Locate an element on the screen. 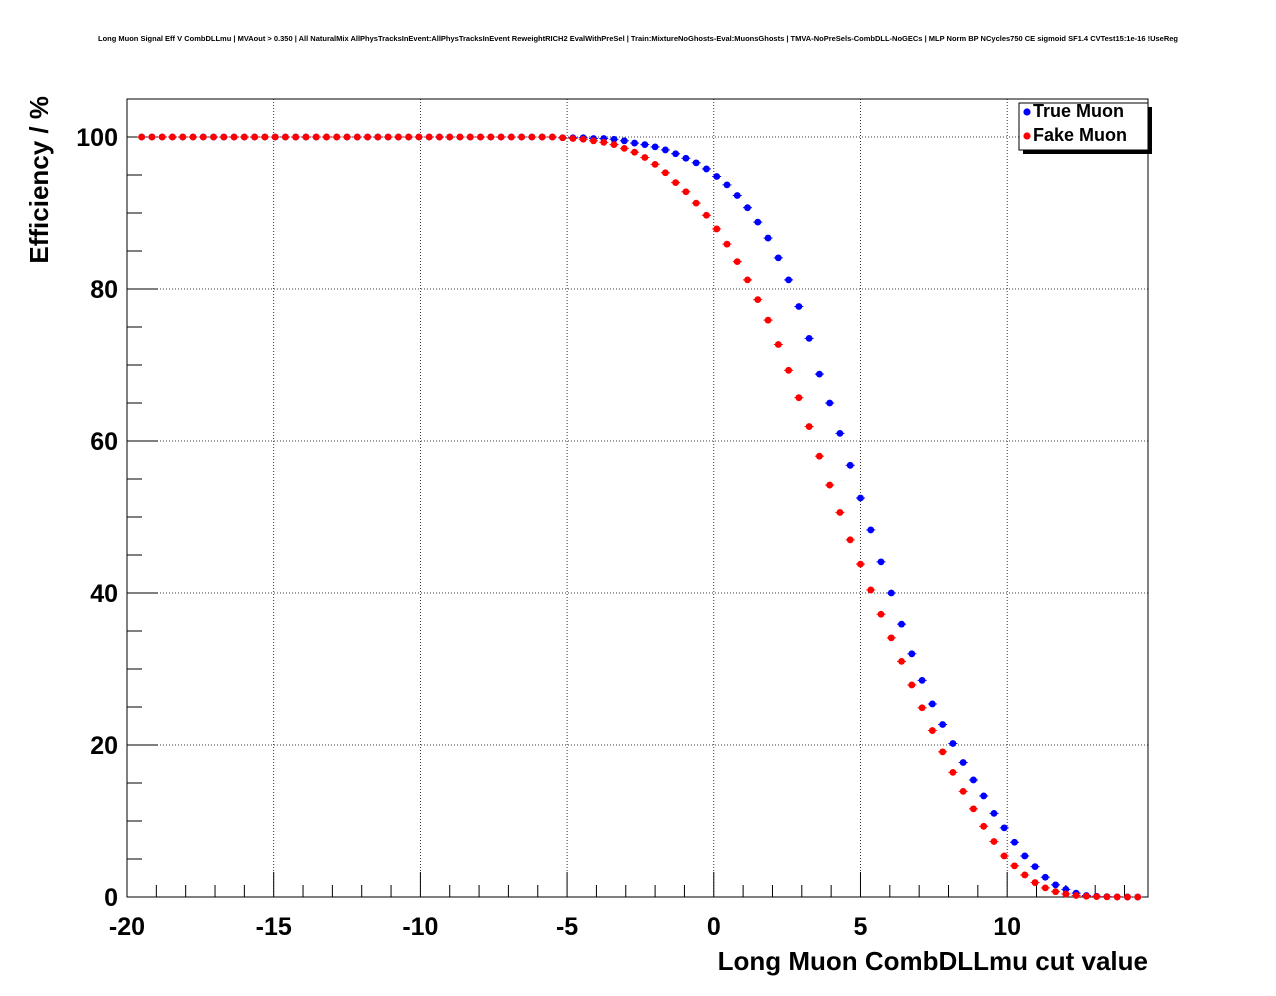  x-tick-label: -20 is located at coordinates (127, 927).